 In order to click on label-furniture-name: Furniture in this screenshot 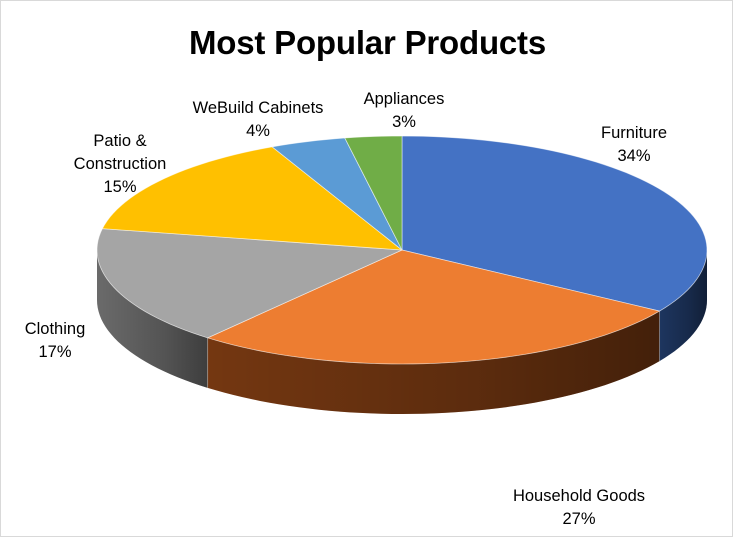, I will do `click(634, 133)`.